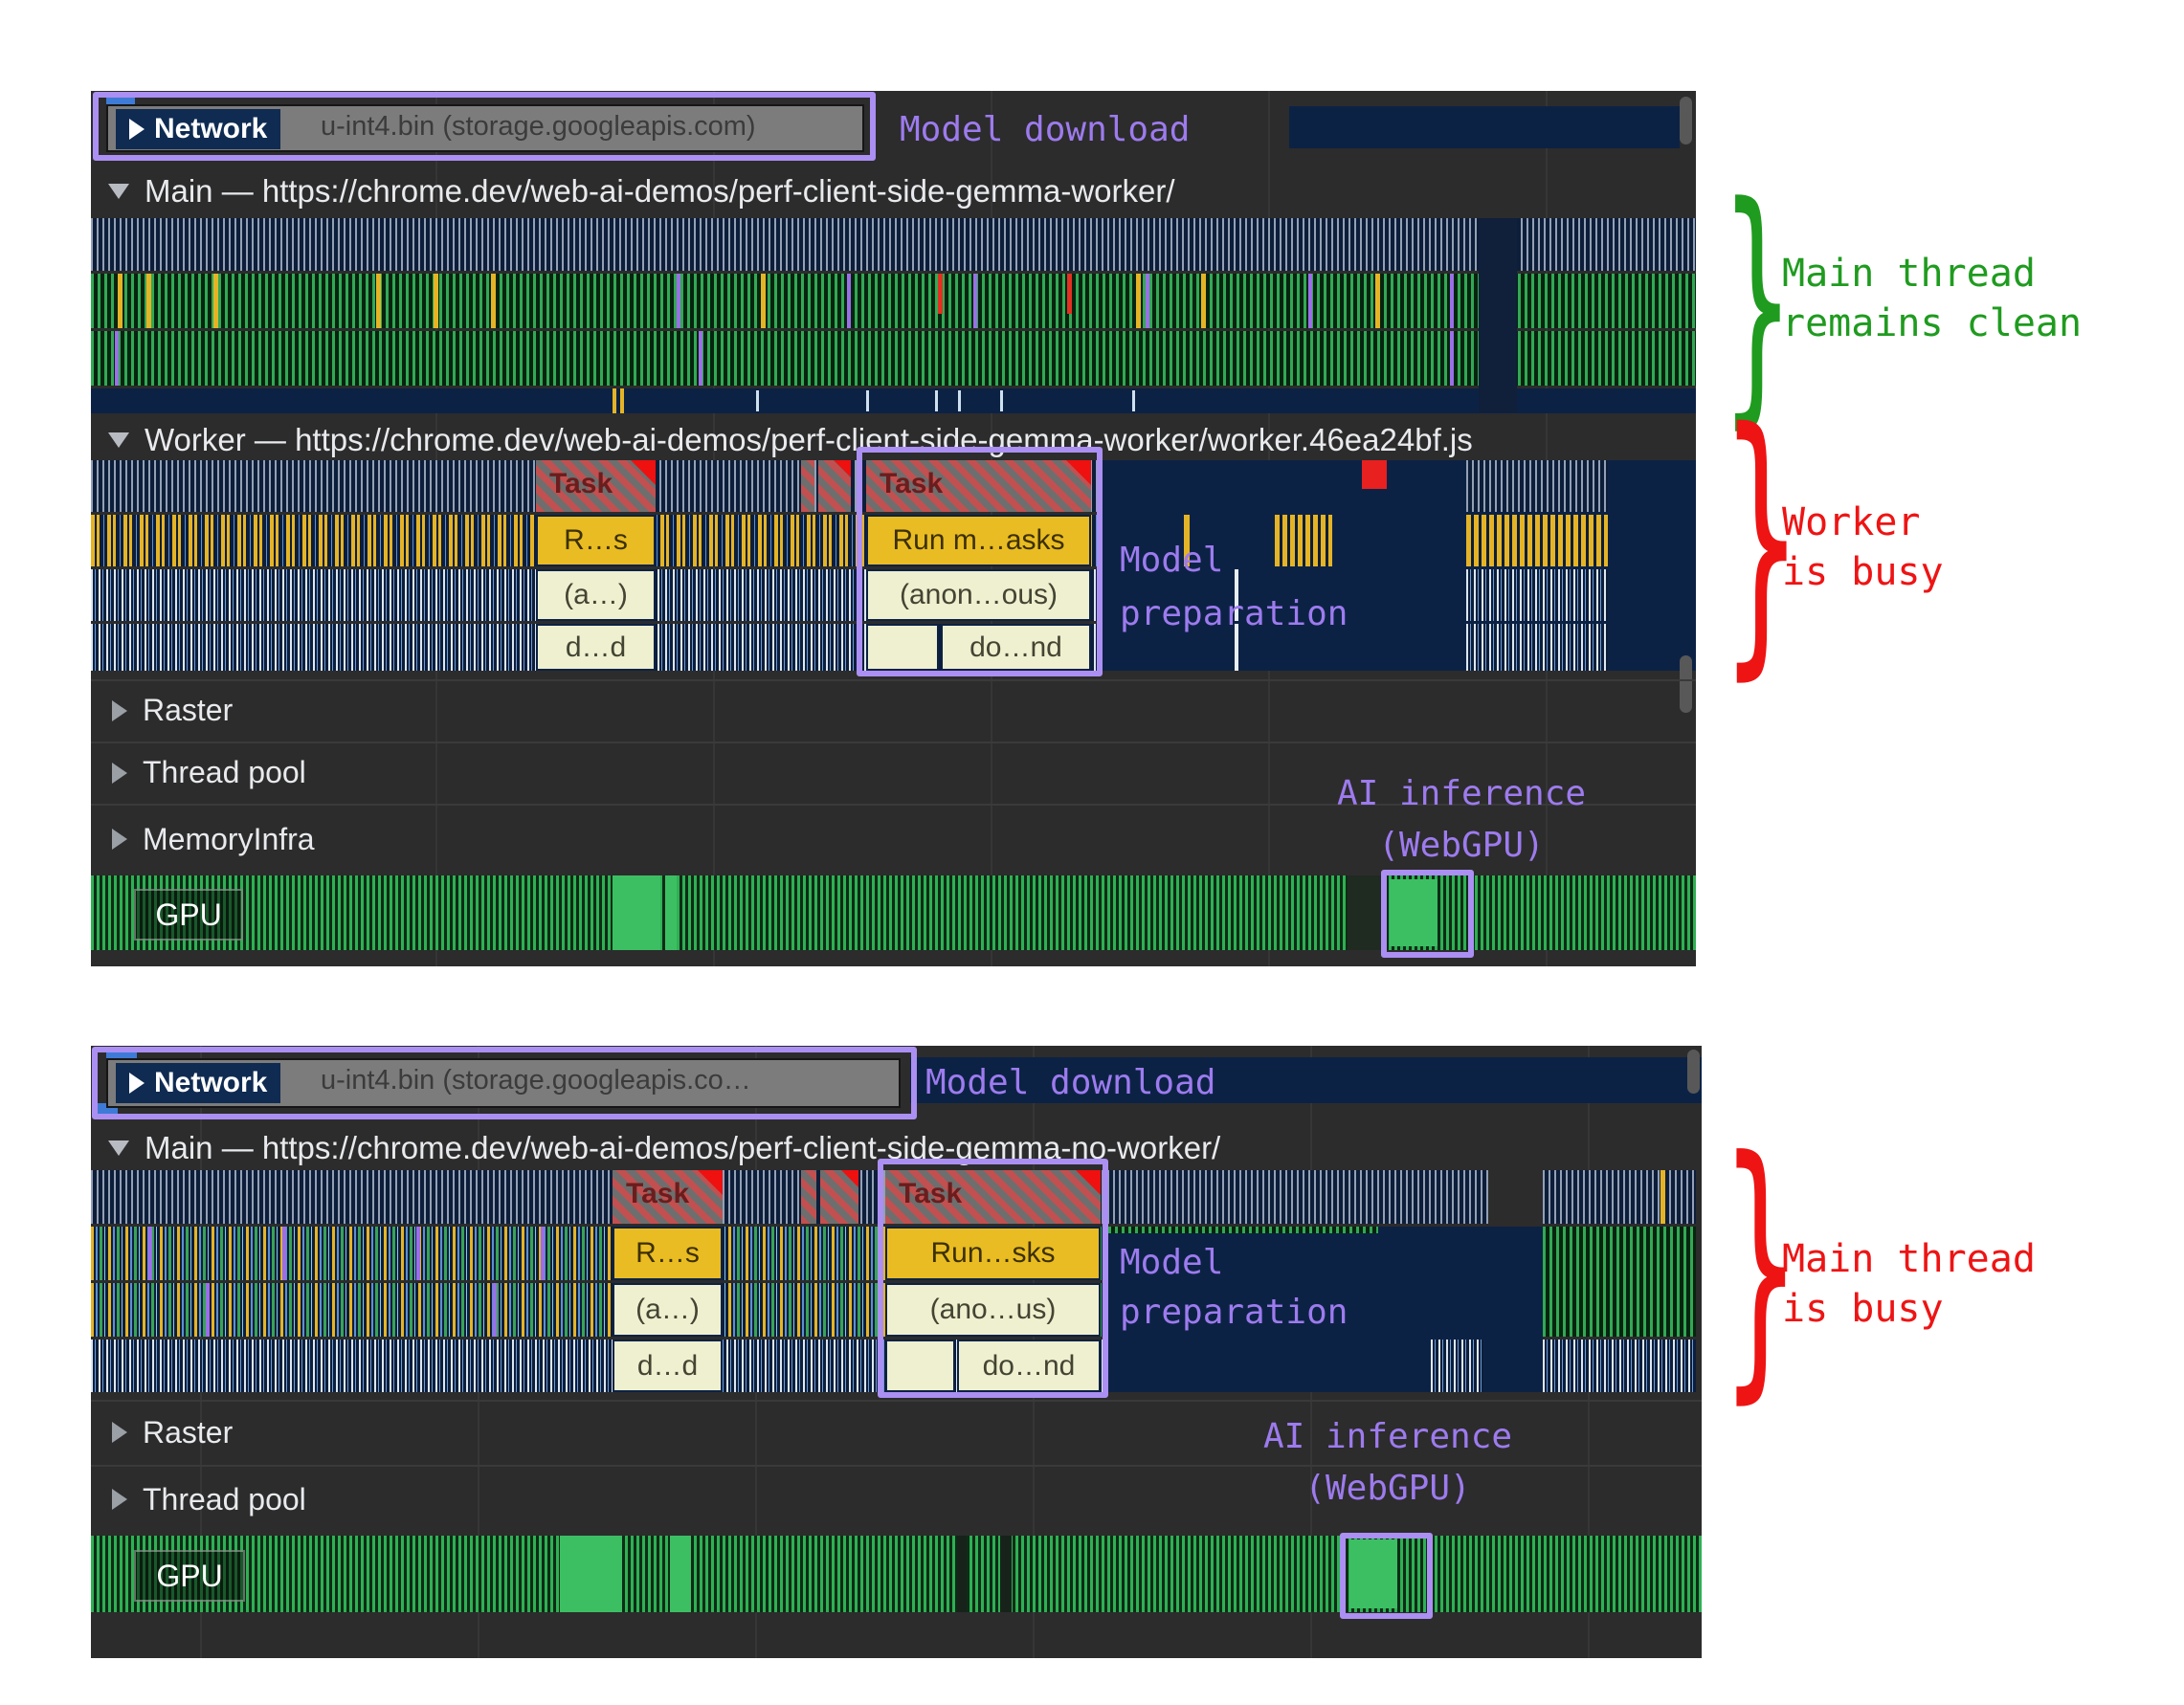  Describe the element at coordinates (1236, 647) in the screenshot. I see `fn-tick` at that location.